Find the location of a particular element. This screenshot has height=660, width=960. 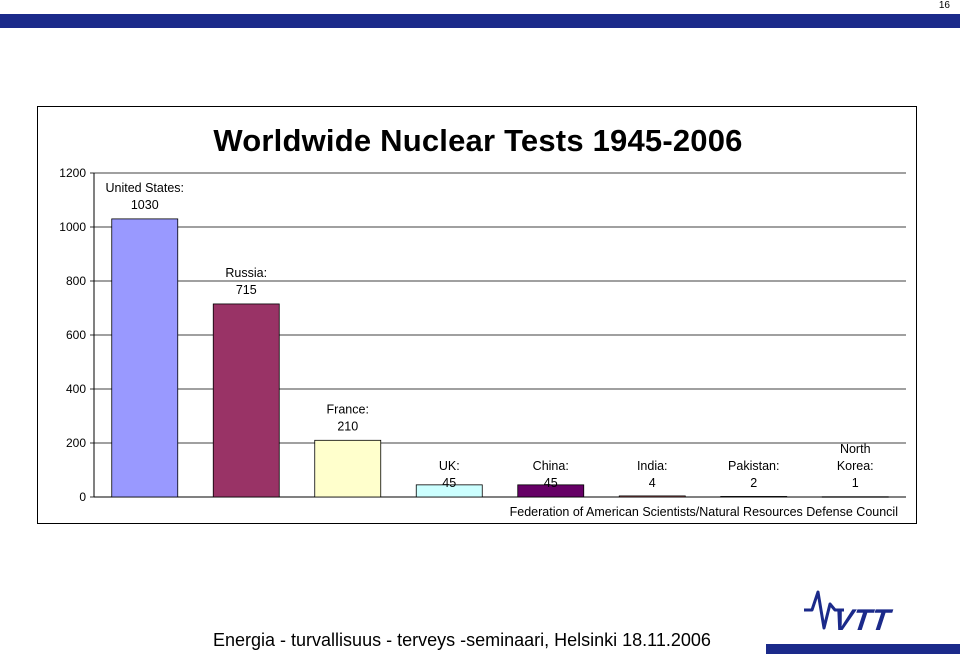

data-label: United States: is located at coordinates (144, 188).